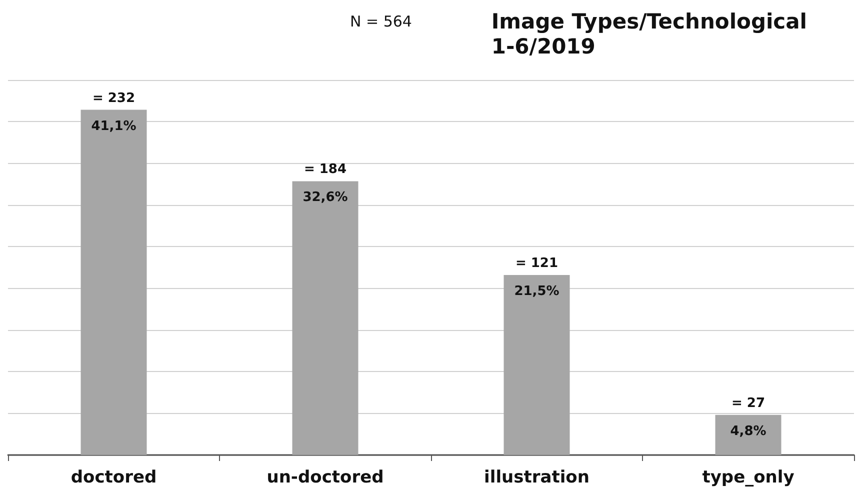 Image resolution: width=862 pixels, height=495 pixels. What do you see at coordinates (543, 46) in the screenshot?
I see `chart-subtitle: 1-6/2019` at bounding box center [543, 46].